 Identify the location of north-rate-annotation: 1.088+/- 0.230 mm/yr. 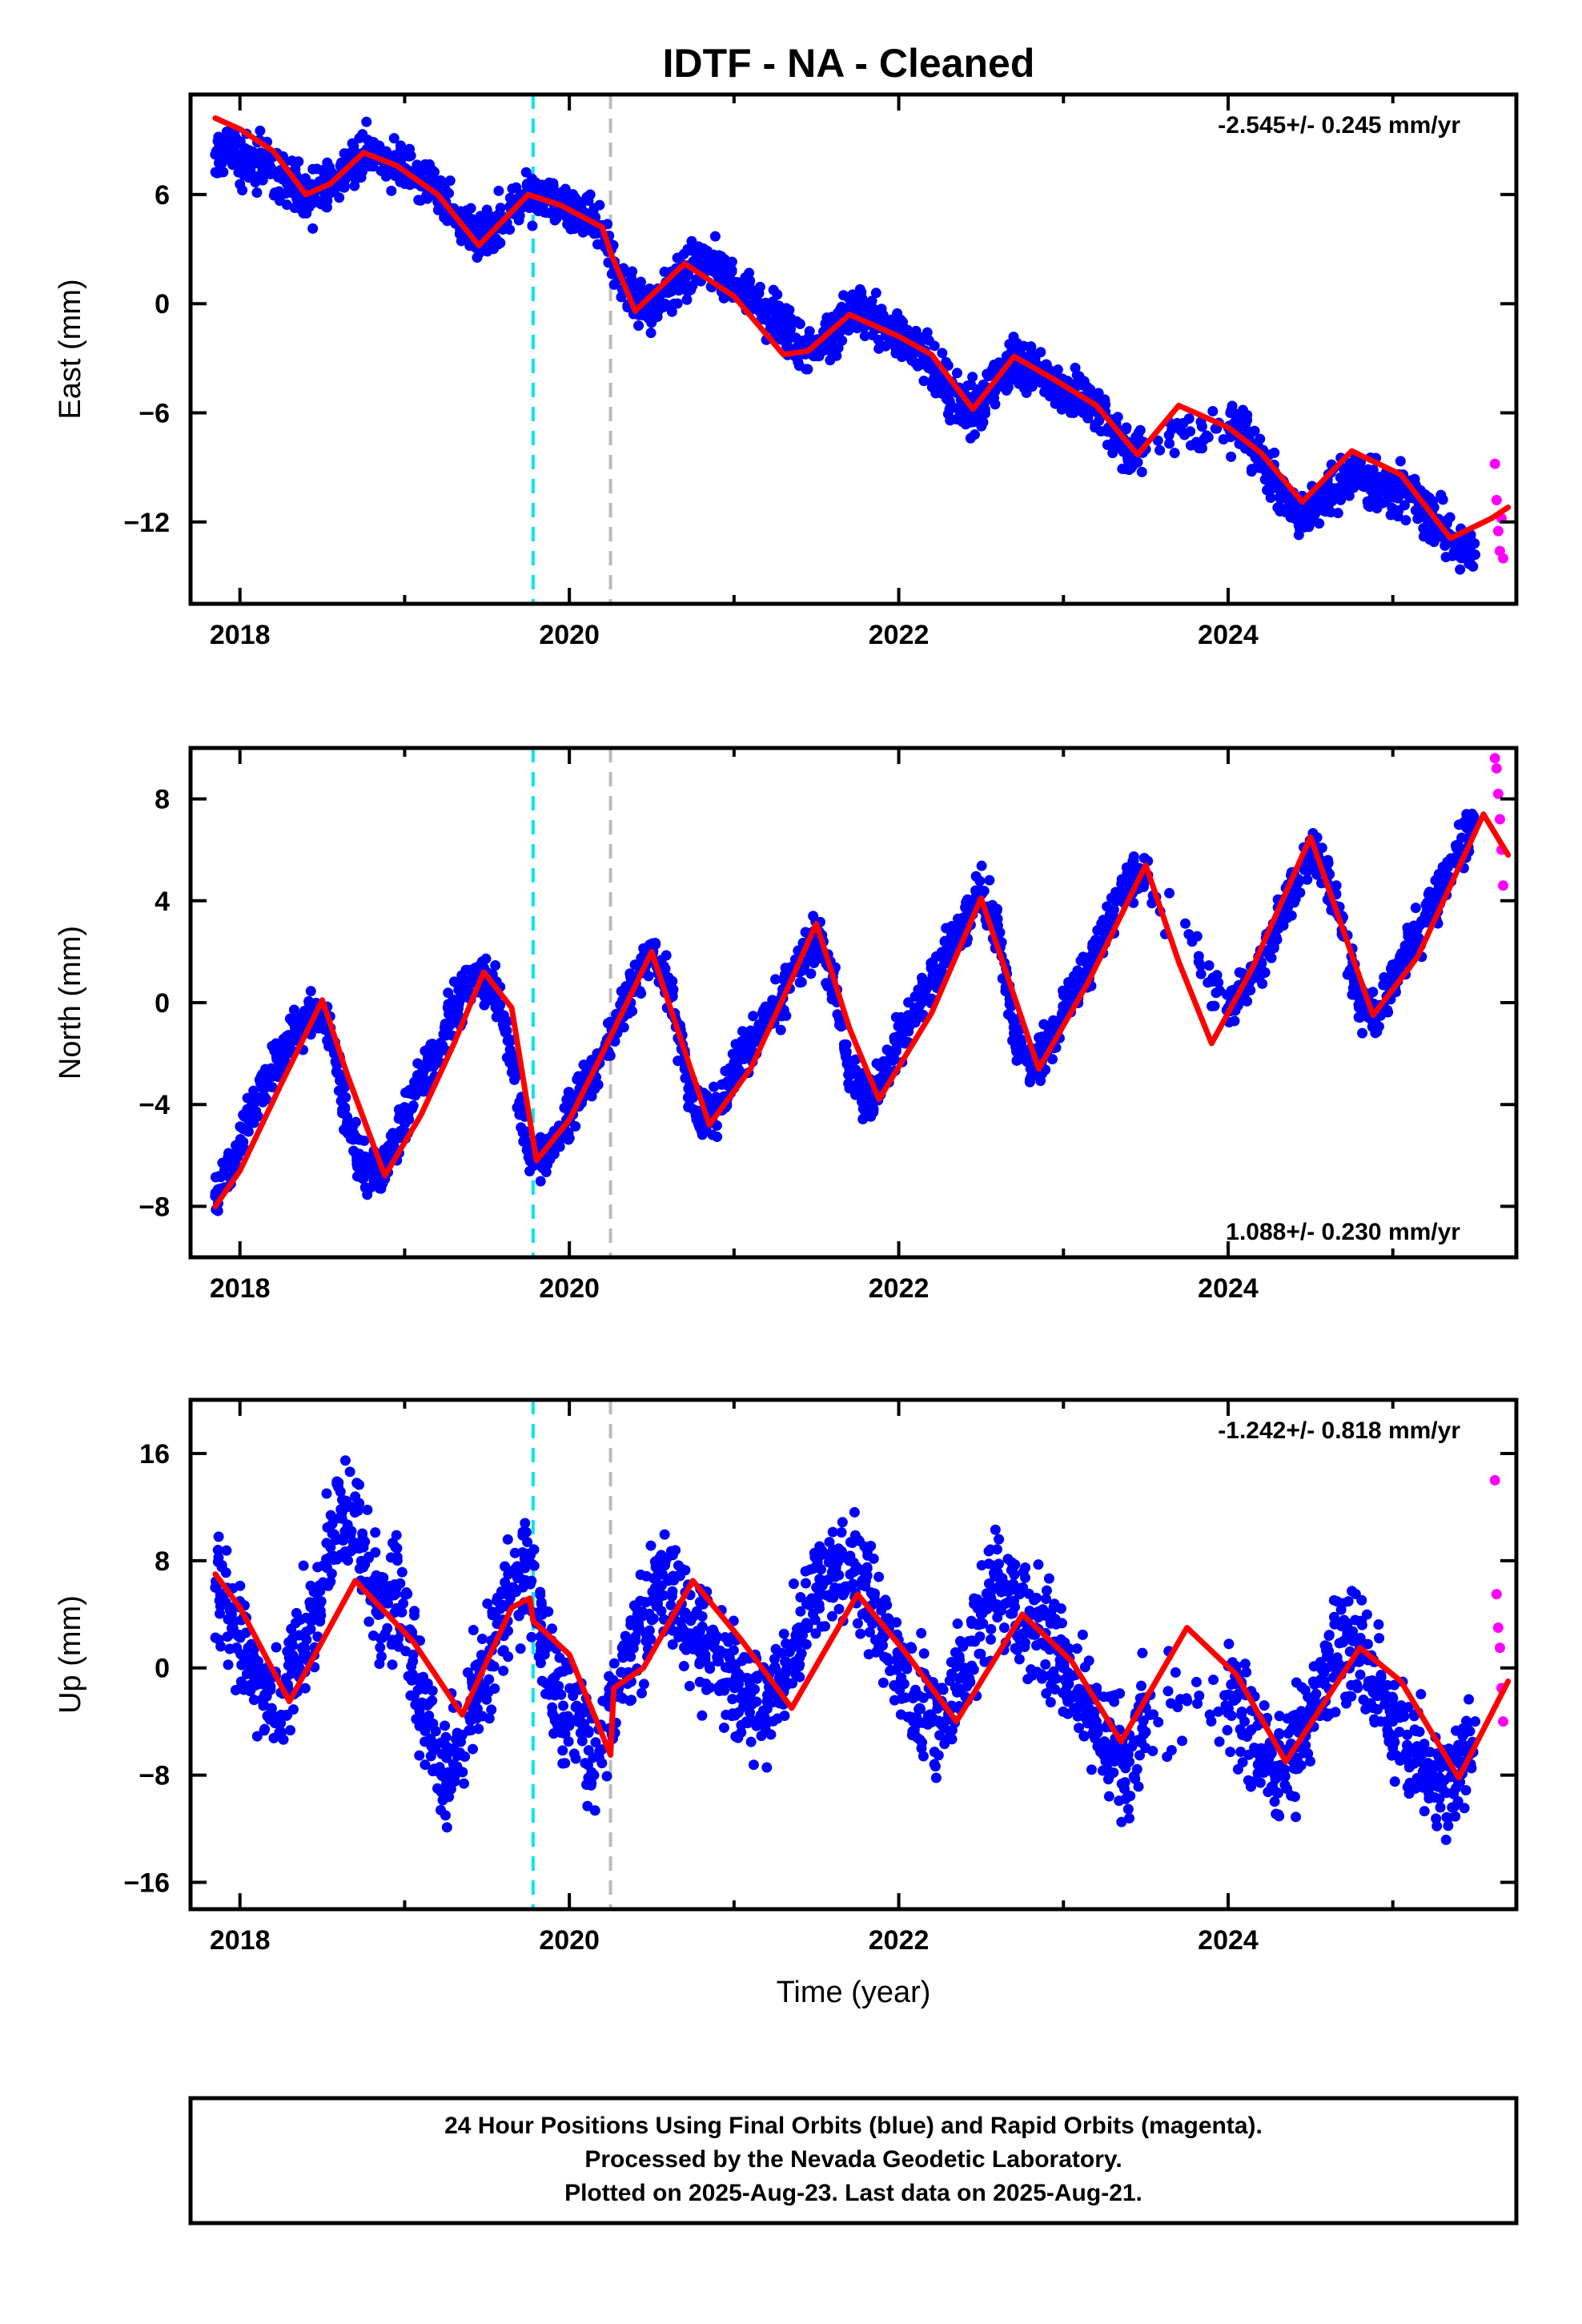
(1343, 1232).